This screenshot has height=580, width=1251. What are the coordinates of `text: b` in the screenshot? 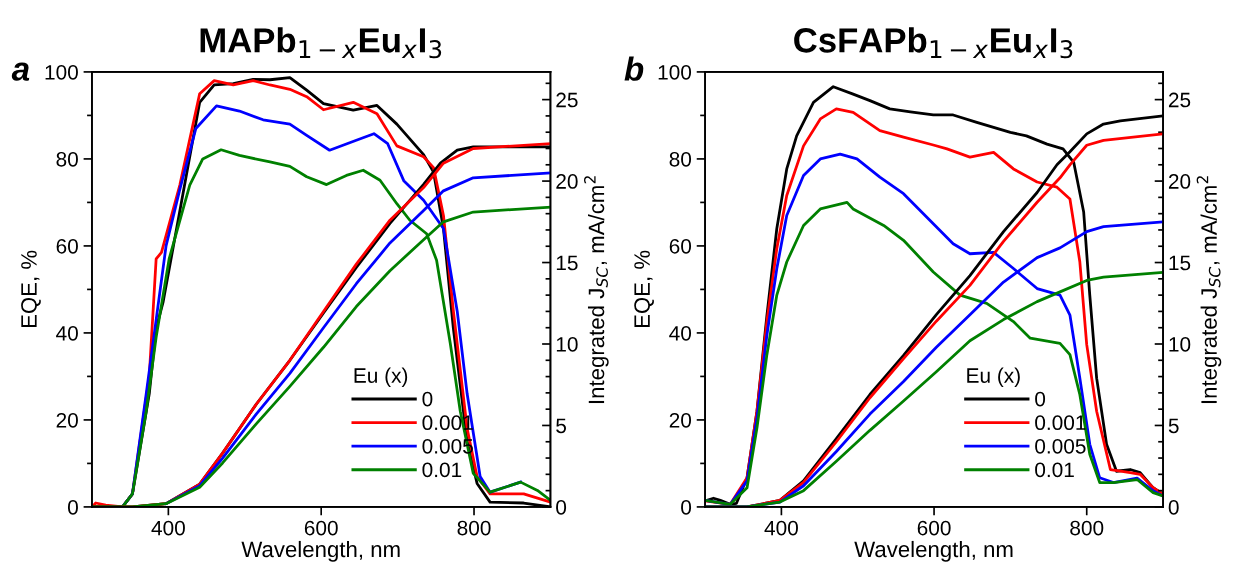 It's located at (634, 68).